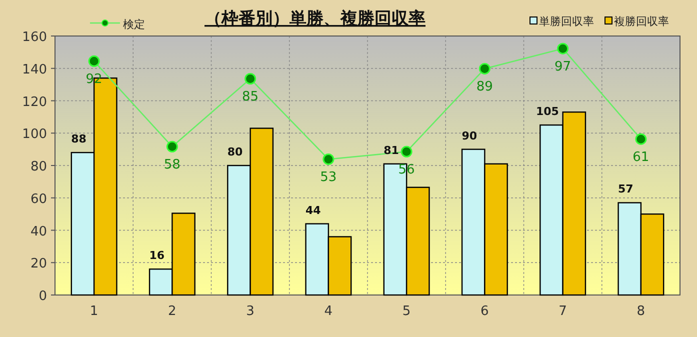 This screenshot has width=697, height=337. Describe the element at coordinates (547, 111) in the screenshot. I see `data-label: 105` at that location.